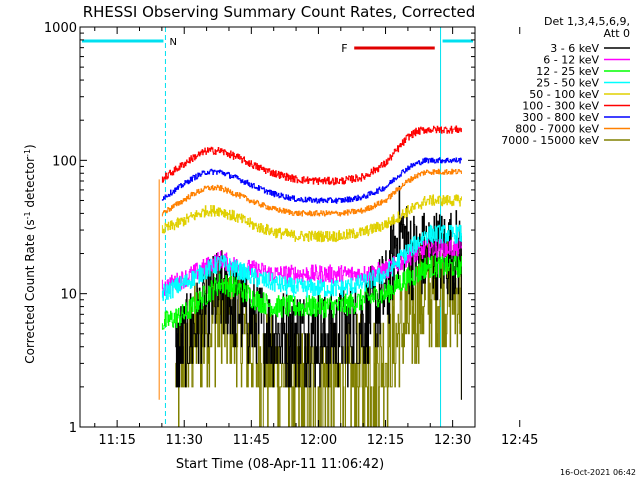 The height and width of the screenshot is (480, 640). Describe the element at coordinates (30, 291) in the screenshot. I see `y-axis-label-part1: Corrected Count Rate (s` at that location.